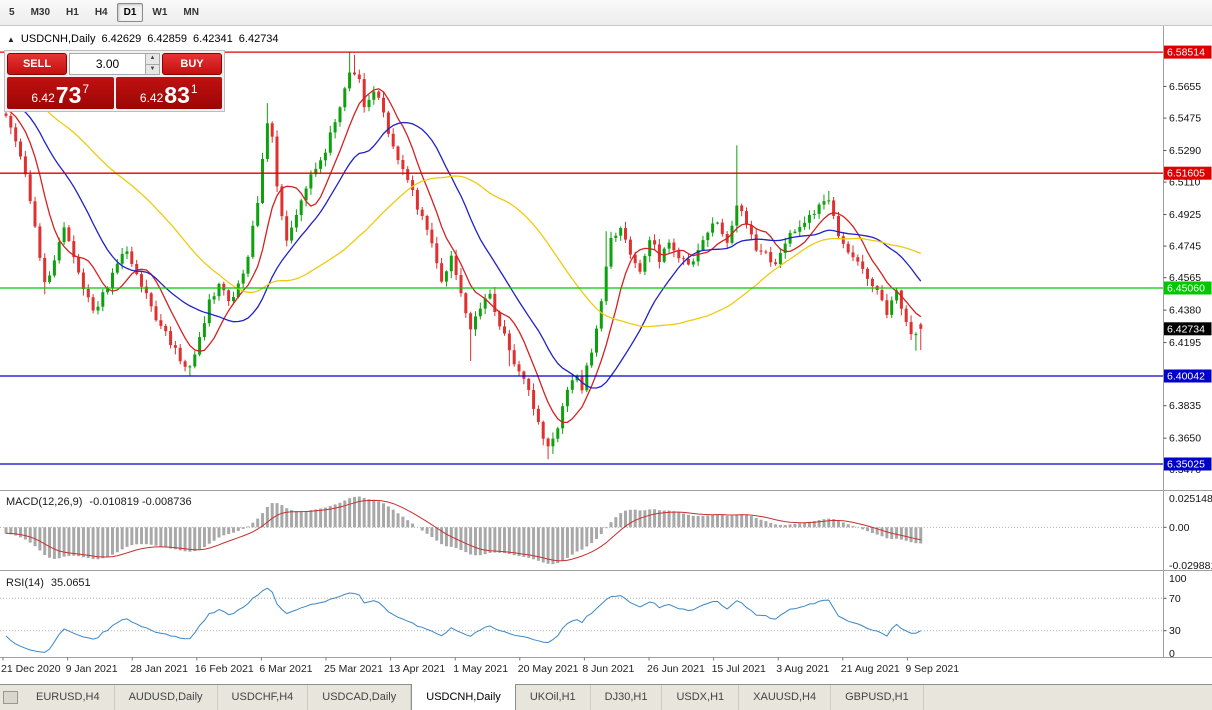 The height and width of the screenshot is (710, 1212). What do you see at coordinates (548, 669) in the screenshot?
I see `time-axis-label: 20 May 2021` at bounding box center [548, 669].